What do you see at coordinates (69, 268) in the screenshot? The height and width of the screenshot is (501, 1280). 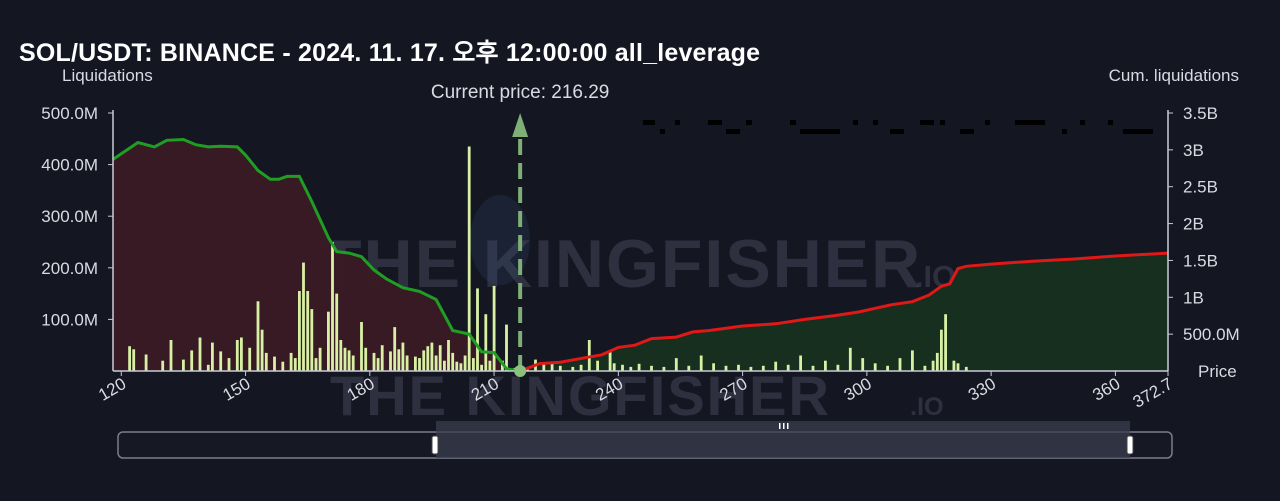 I see `left-tick-label: 200.0M` at bounding box center [69, 268].